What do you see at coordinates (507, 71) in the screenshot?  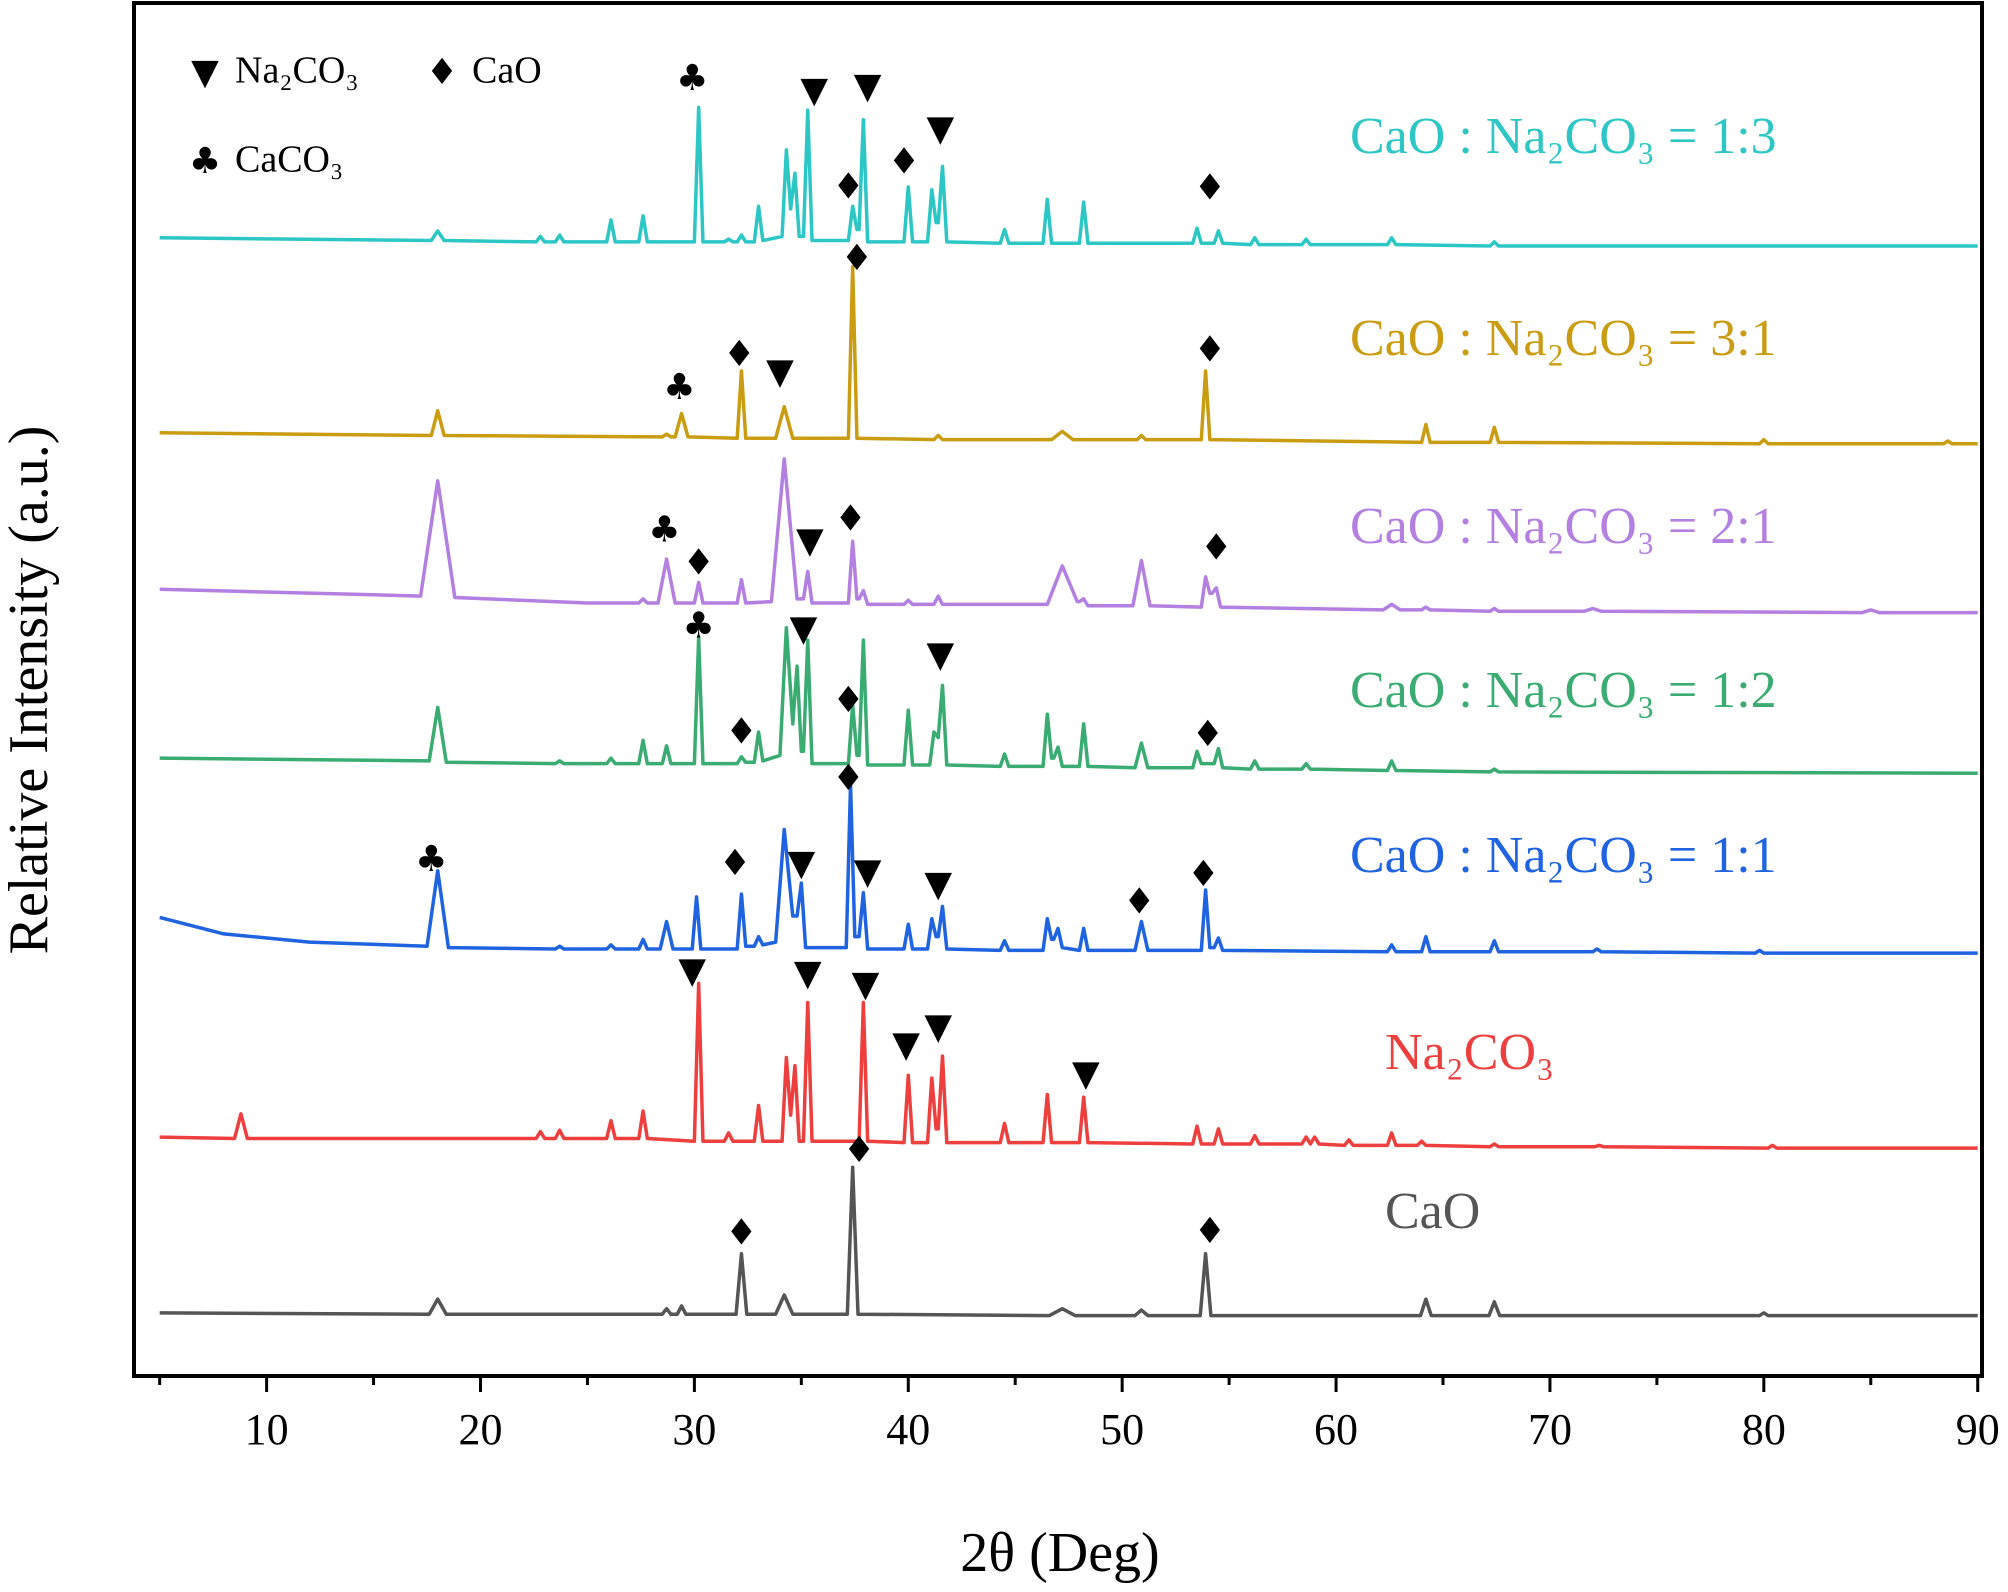 I see `legend-label: CaO` at bounding box center [507, 71].